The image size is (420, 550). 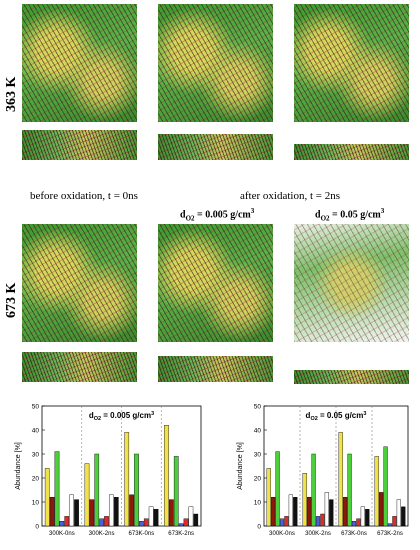 I want to click on row-label-363k: 363 K, so click(x=11, y=94).